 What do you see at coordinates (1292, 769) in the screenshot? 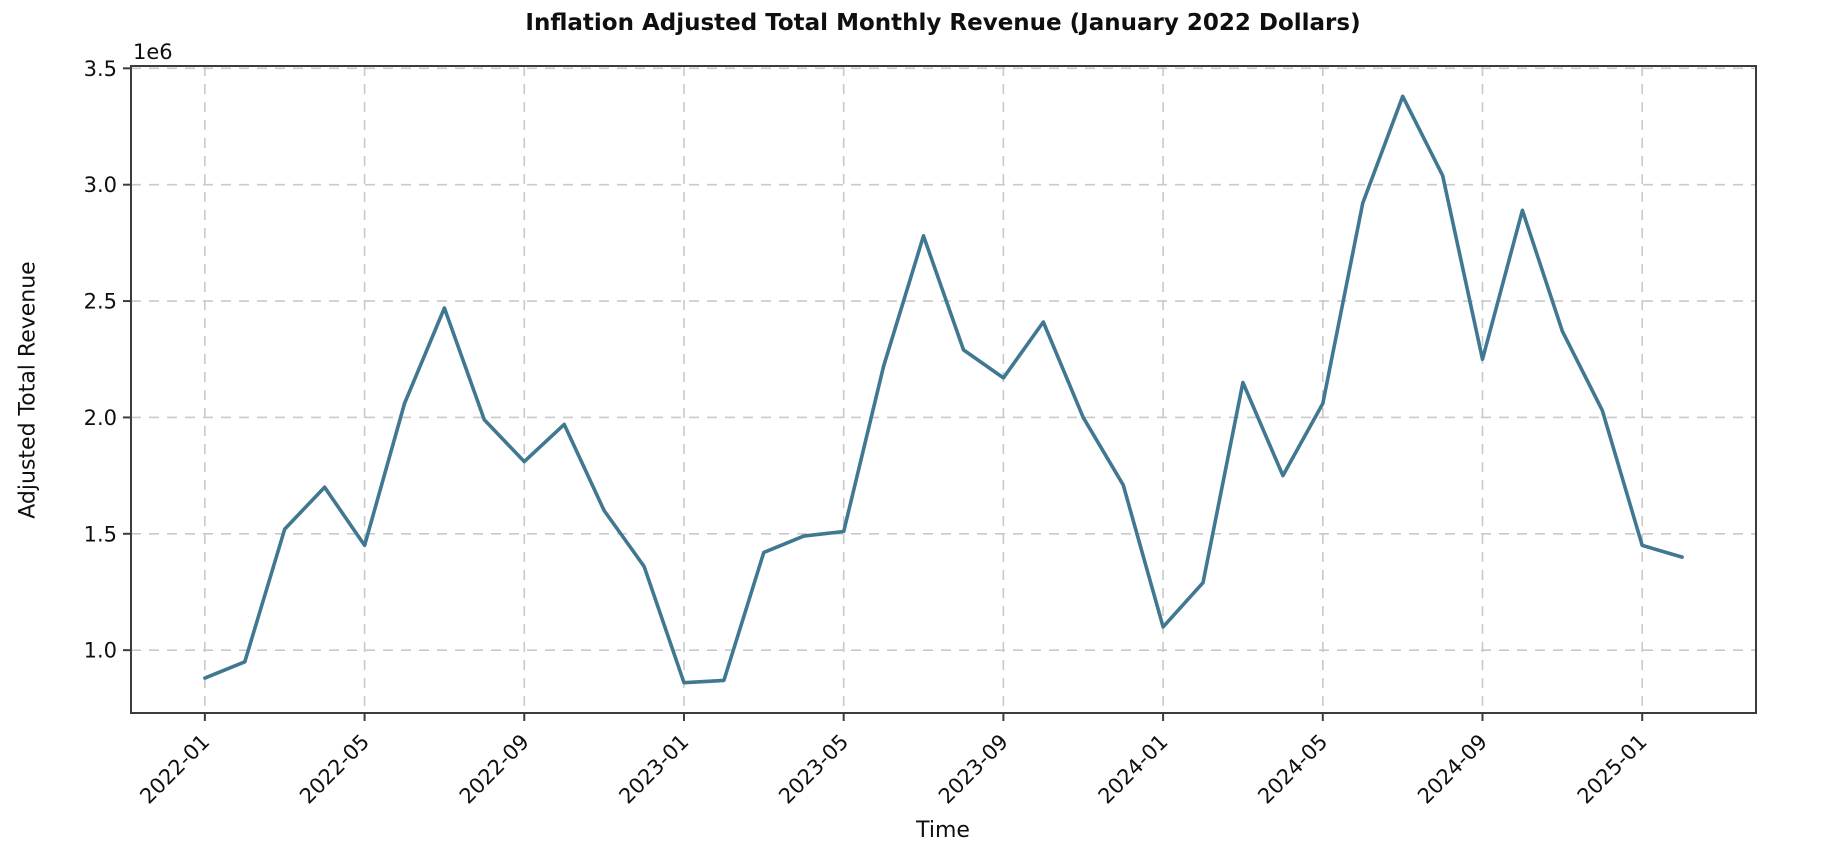
I see `x-tick-label: 2024-05` at bounding box center [1292, 769].